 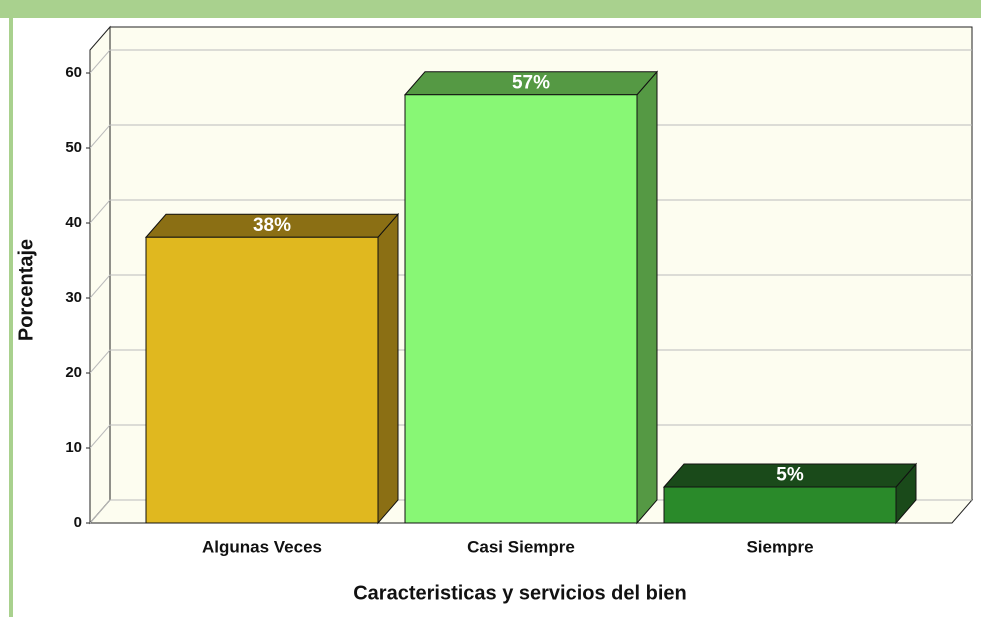 What do you see at coordinates (78, 522) in the screenshot?
I see `y-tick-label: 0` at bounding box center [78, 522].